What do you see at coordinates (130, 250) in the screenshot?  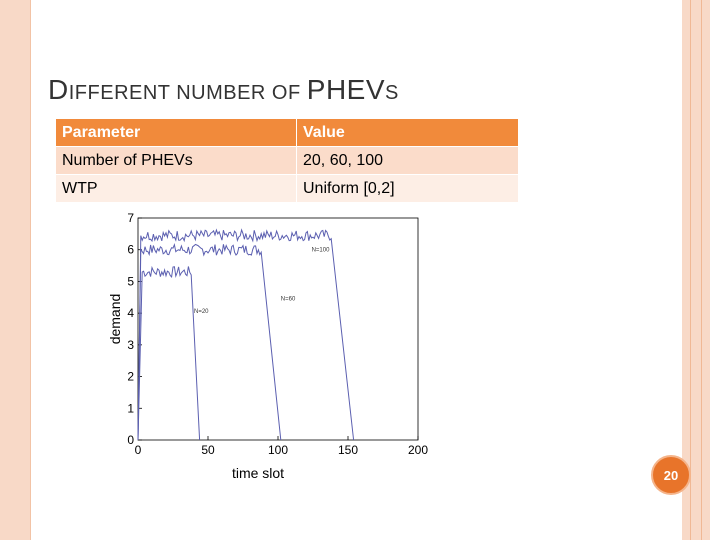 I see `y-tick-label: 6` at bounding box center [130, 250].